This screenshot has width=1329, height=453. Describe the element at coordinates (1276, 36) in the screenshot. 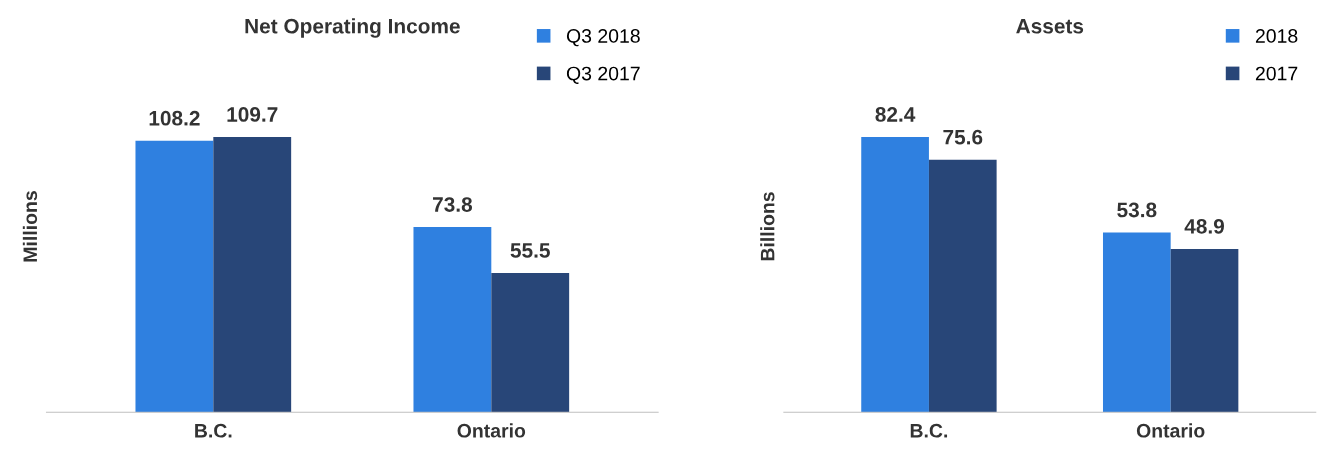

I see `legend-label: 2018` at that location.